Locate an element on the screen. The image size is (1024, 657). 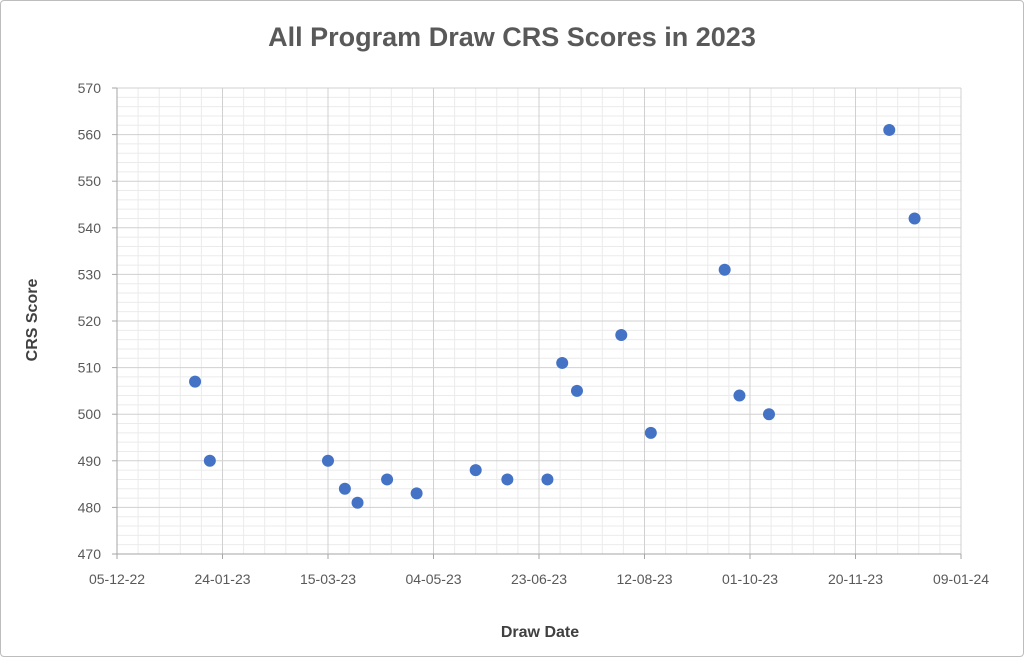
y-tick-label: 510 is located at coordinates (90, 368).